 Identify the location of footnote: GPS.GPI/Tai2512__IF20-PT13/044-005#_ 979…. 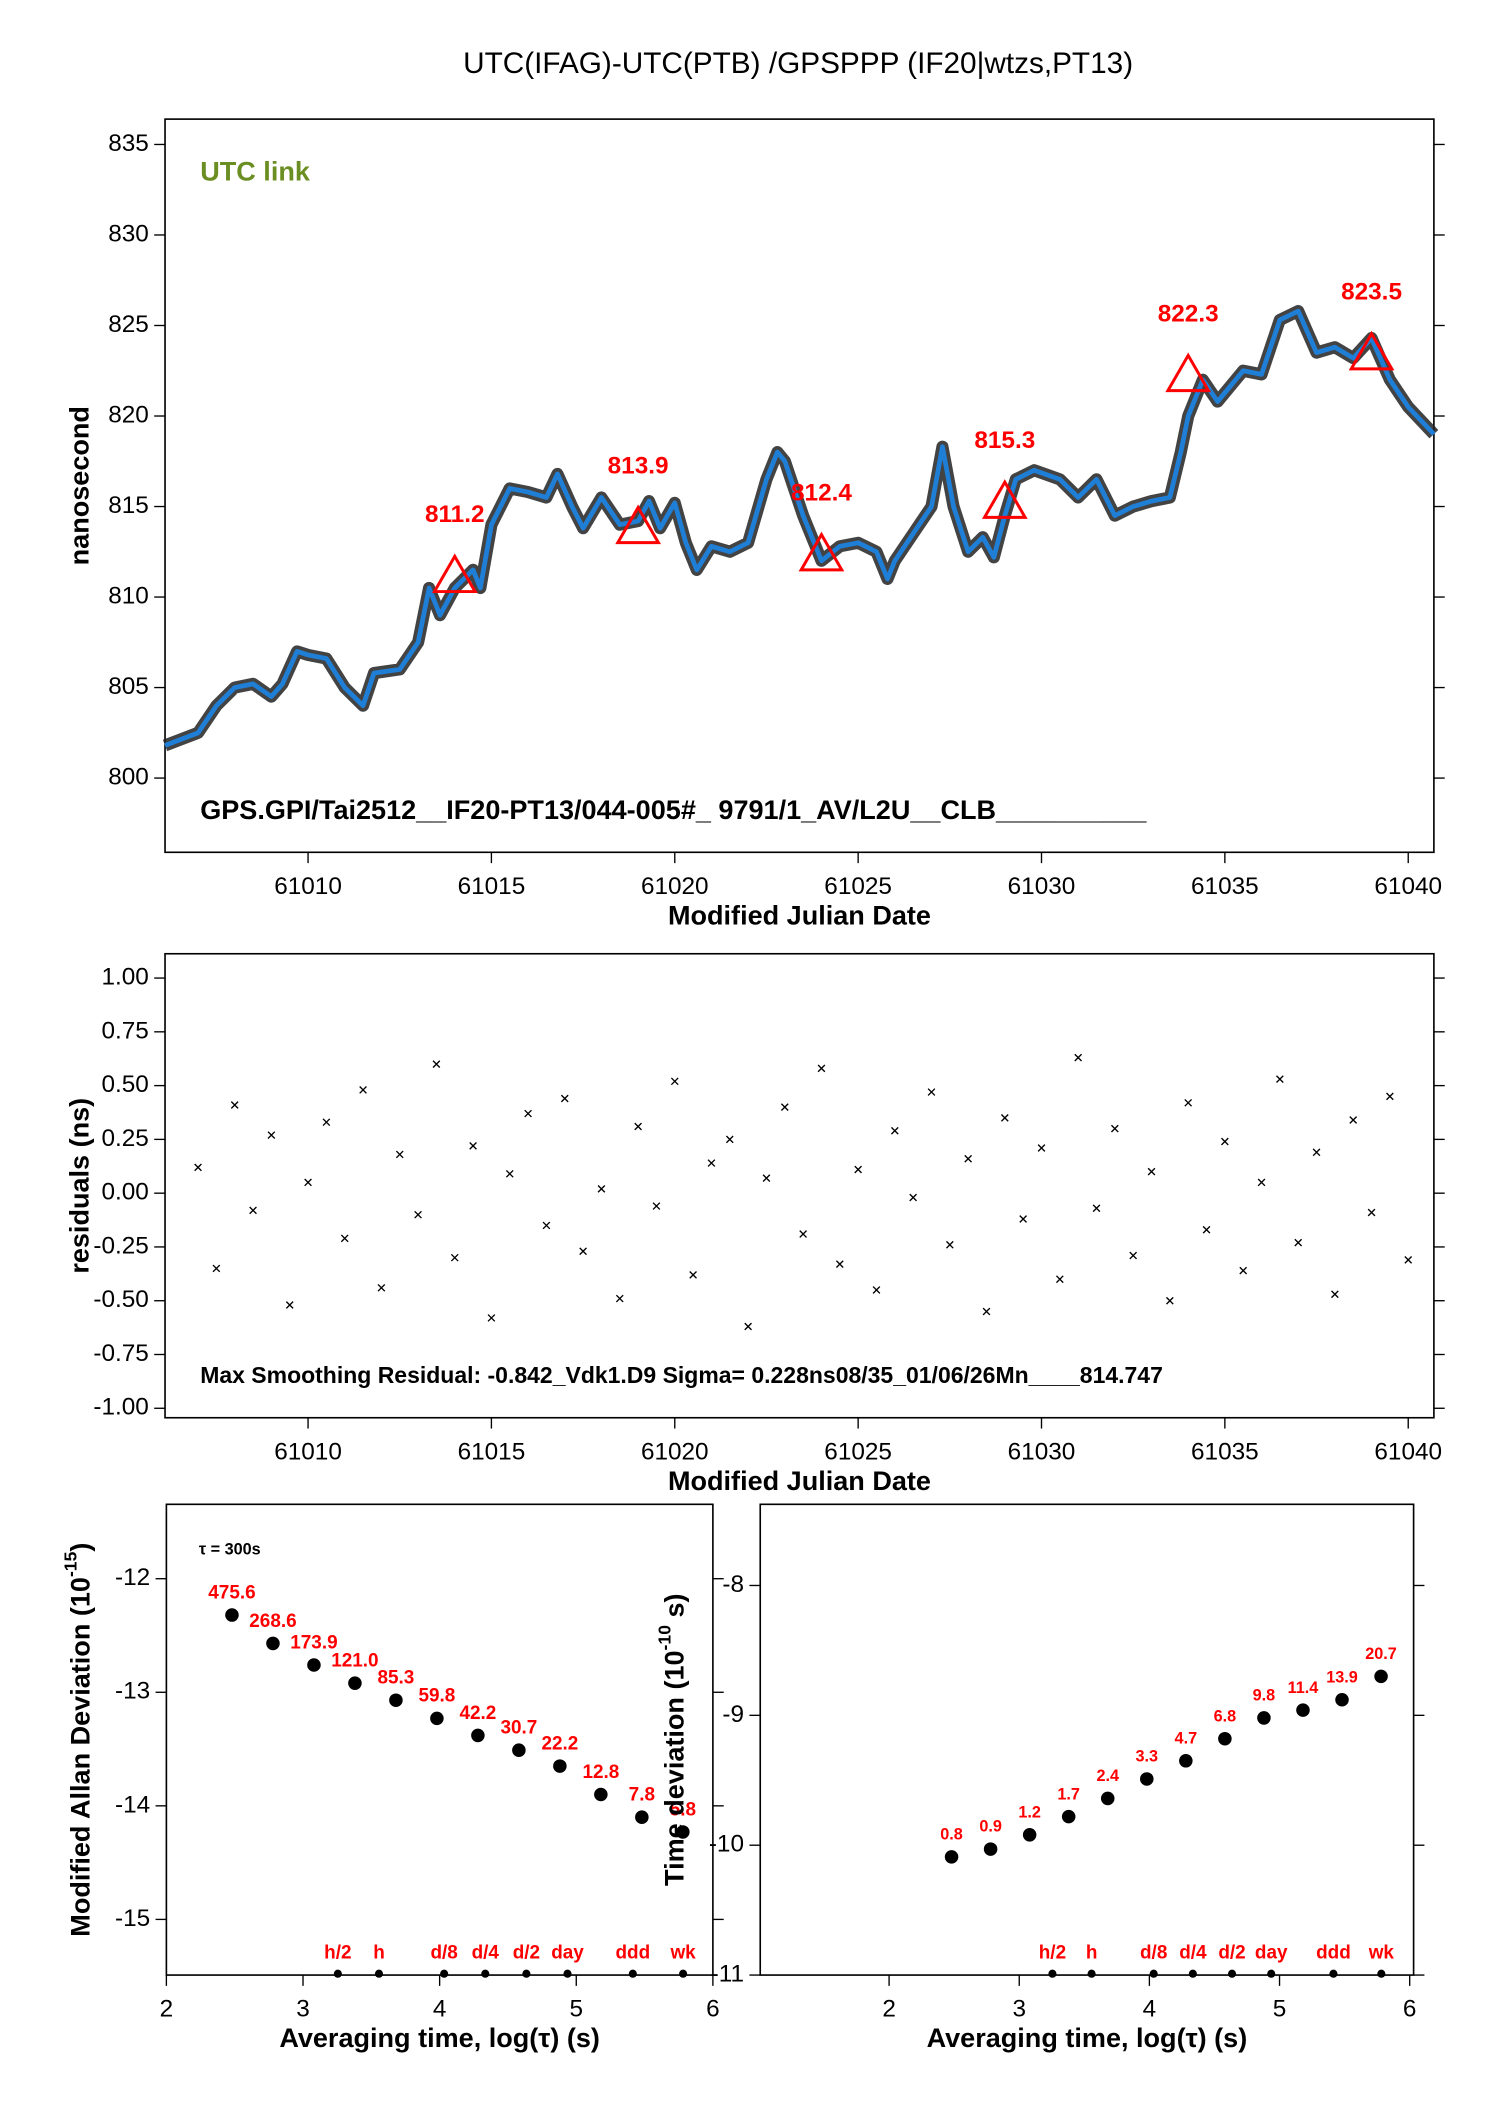
(673, 810).